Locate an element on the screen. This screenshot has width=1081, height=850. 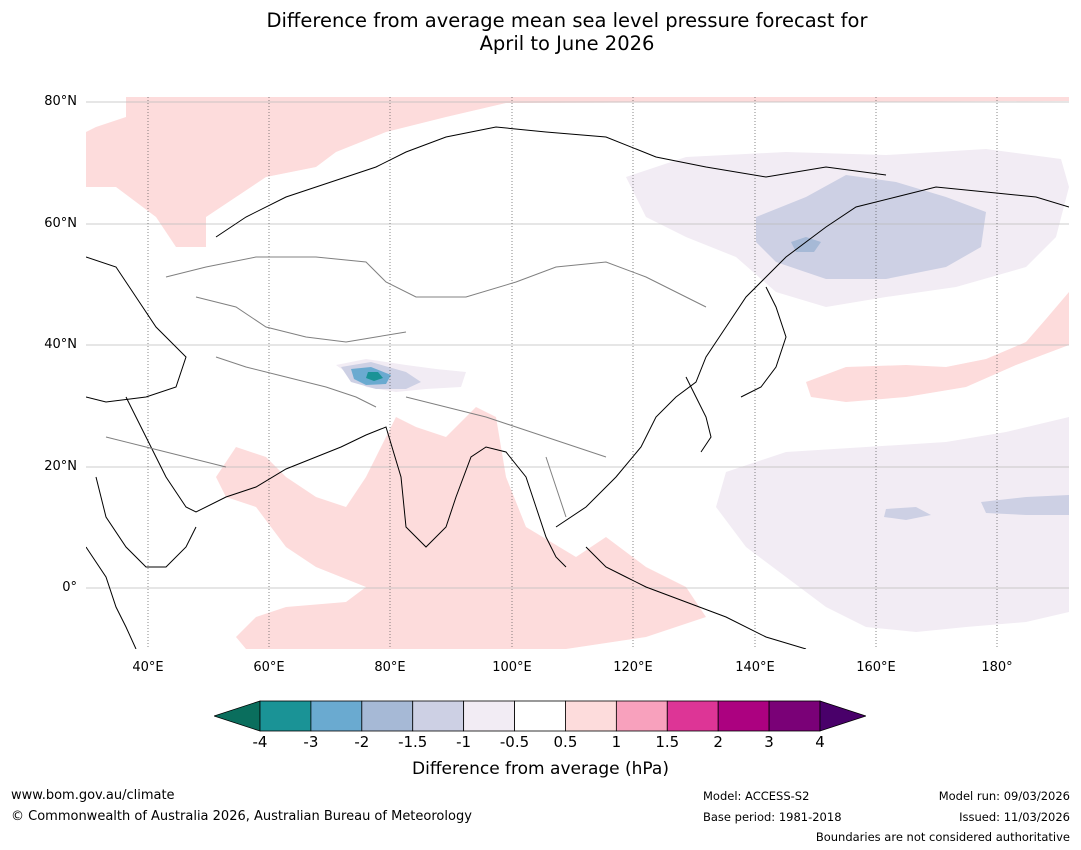
colorbar-label: Difference from average (hPa) is located at coordinates (540, 769).